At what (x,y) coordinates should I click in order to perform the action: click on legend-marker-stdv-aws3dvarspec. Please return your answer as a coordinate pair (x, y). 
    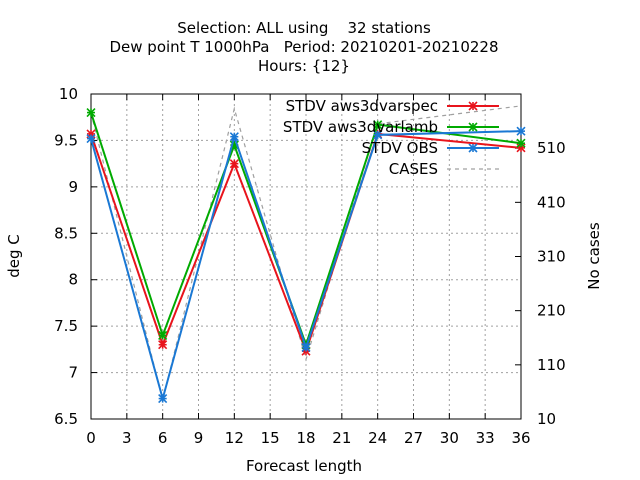
    Looking at the image, I should click on (473, 106).